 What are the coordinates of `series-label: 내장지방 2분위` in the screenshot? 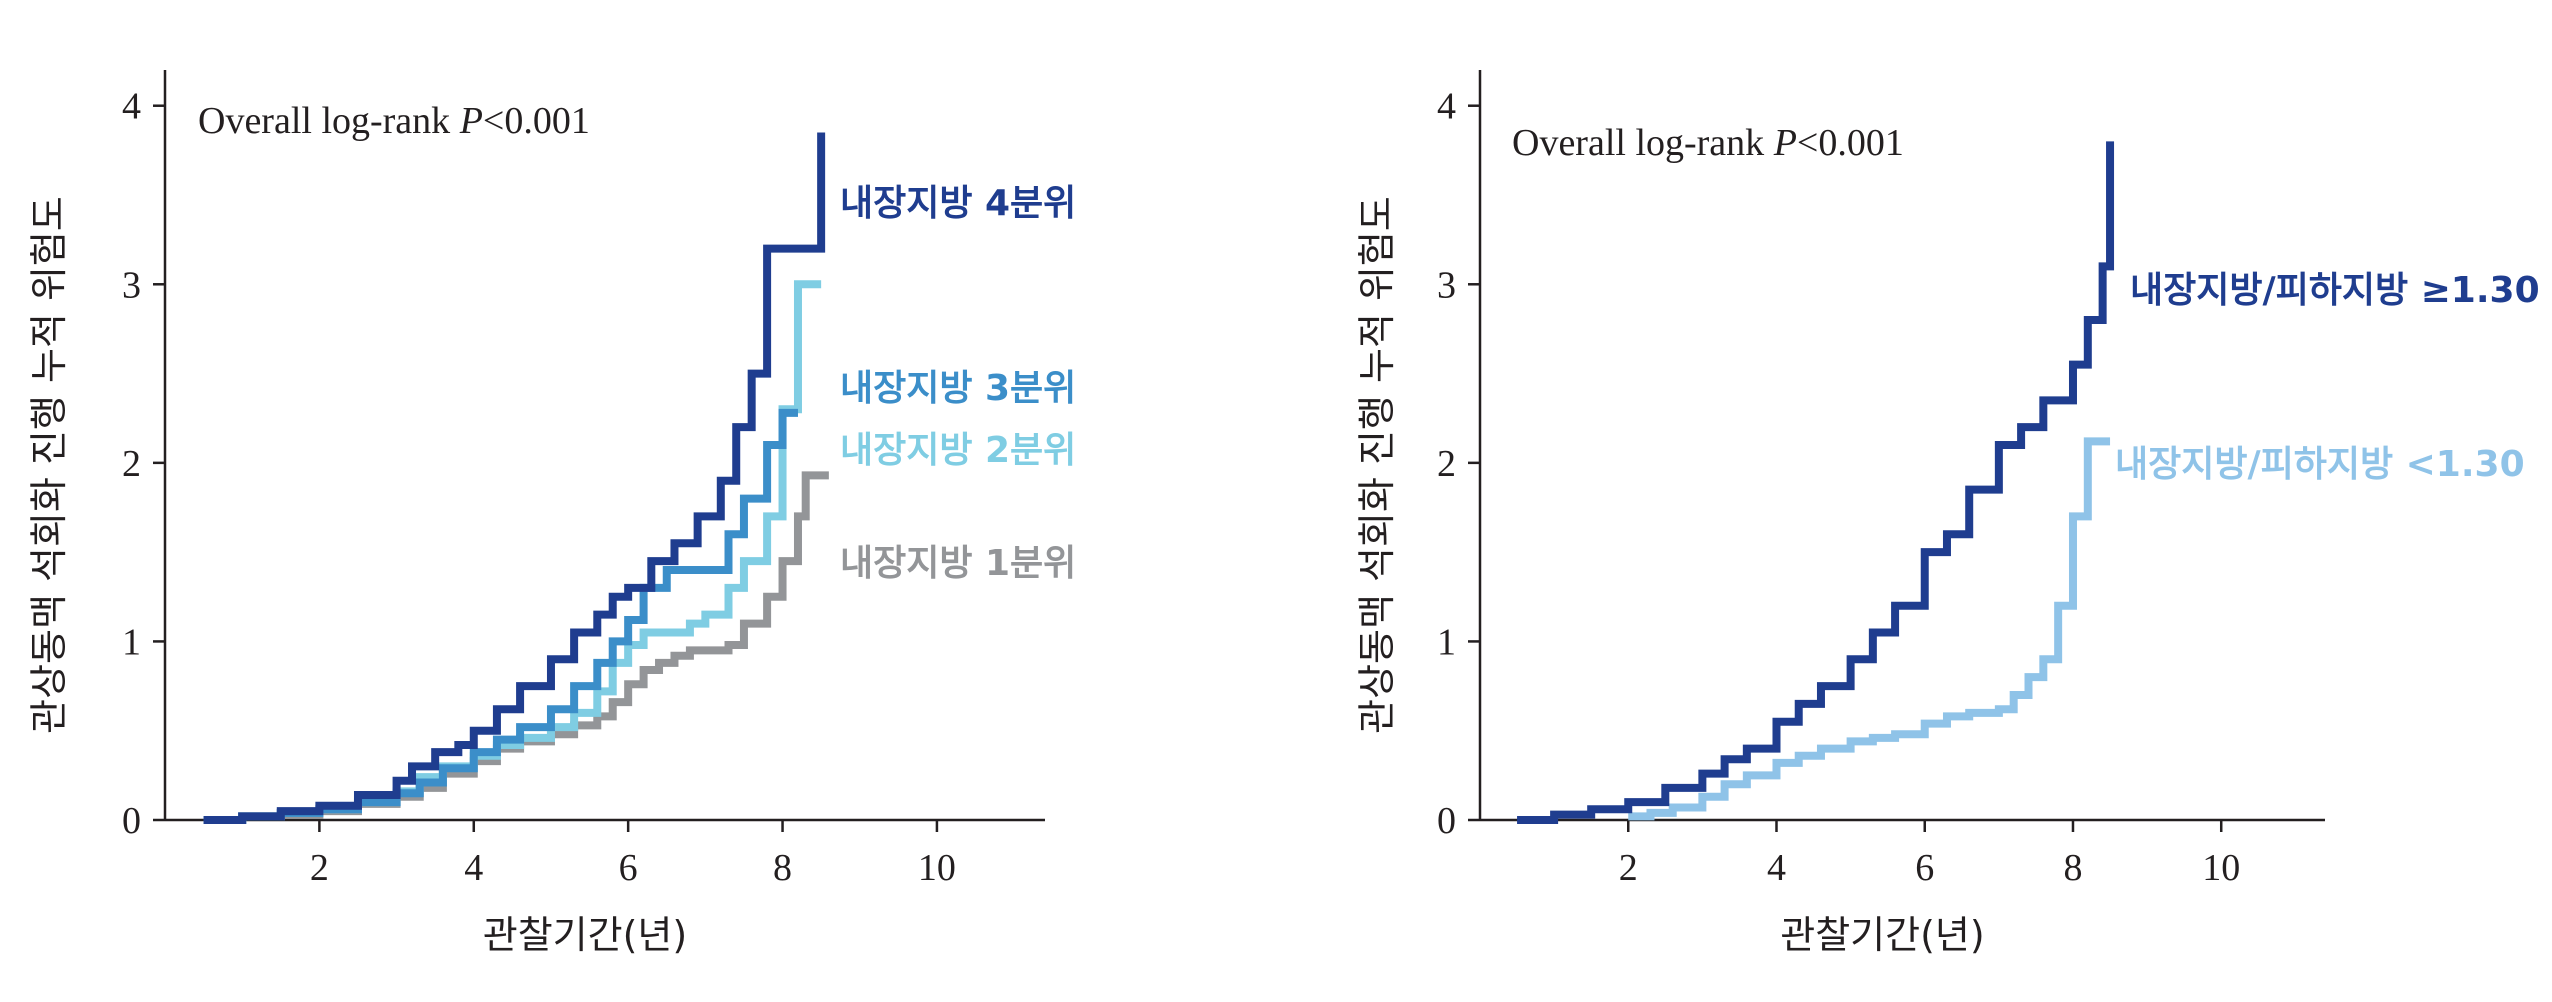 It's located at (958, 450).